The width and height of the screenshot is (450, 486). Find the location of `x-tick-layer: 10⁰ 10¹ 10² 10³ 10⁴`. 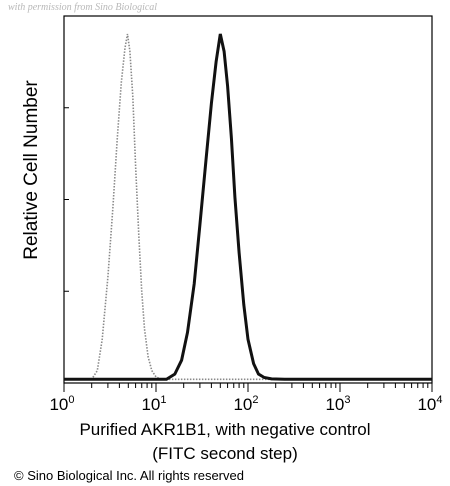

x-tick-layer: 10⁰ 10¹ 10² 10³ 10⁴ is located at coordinates (246, 398).